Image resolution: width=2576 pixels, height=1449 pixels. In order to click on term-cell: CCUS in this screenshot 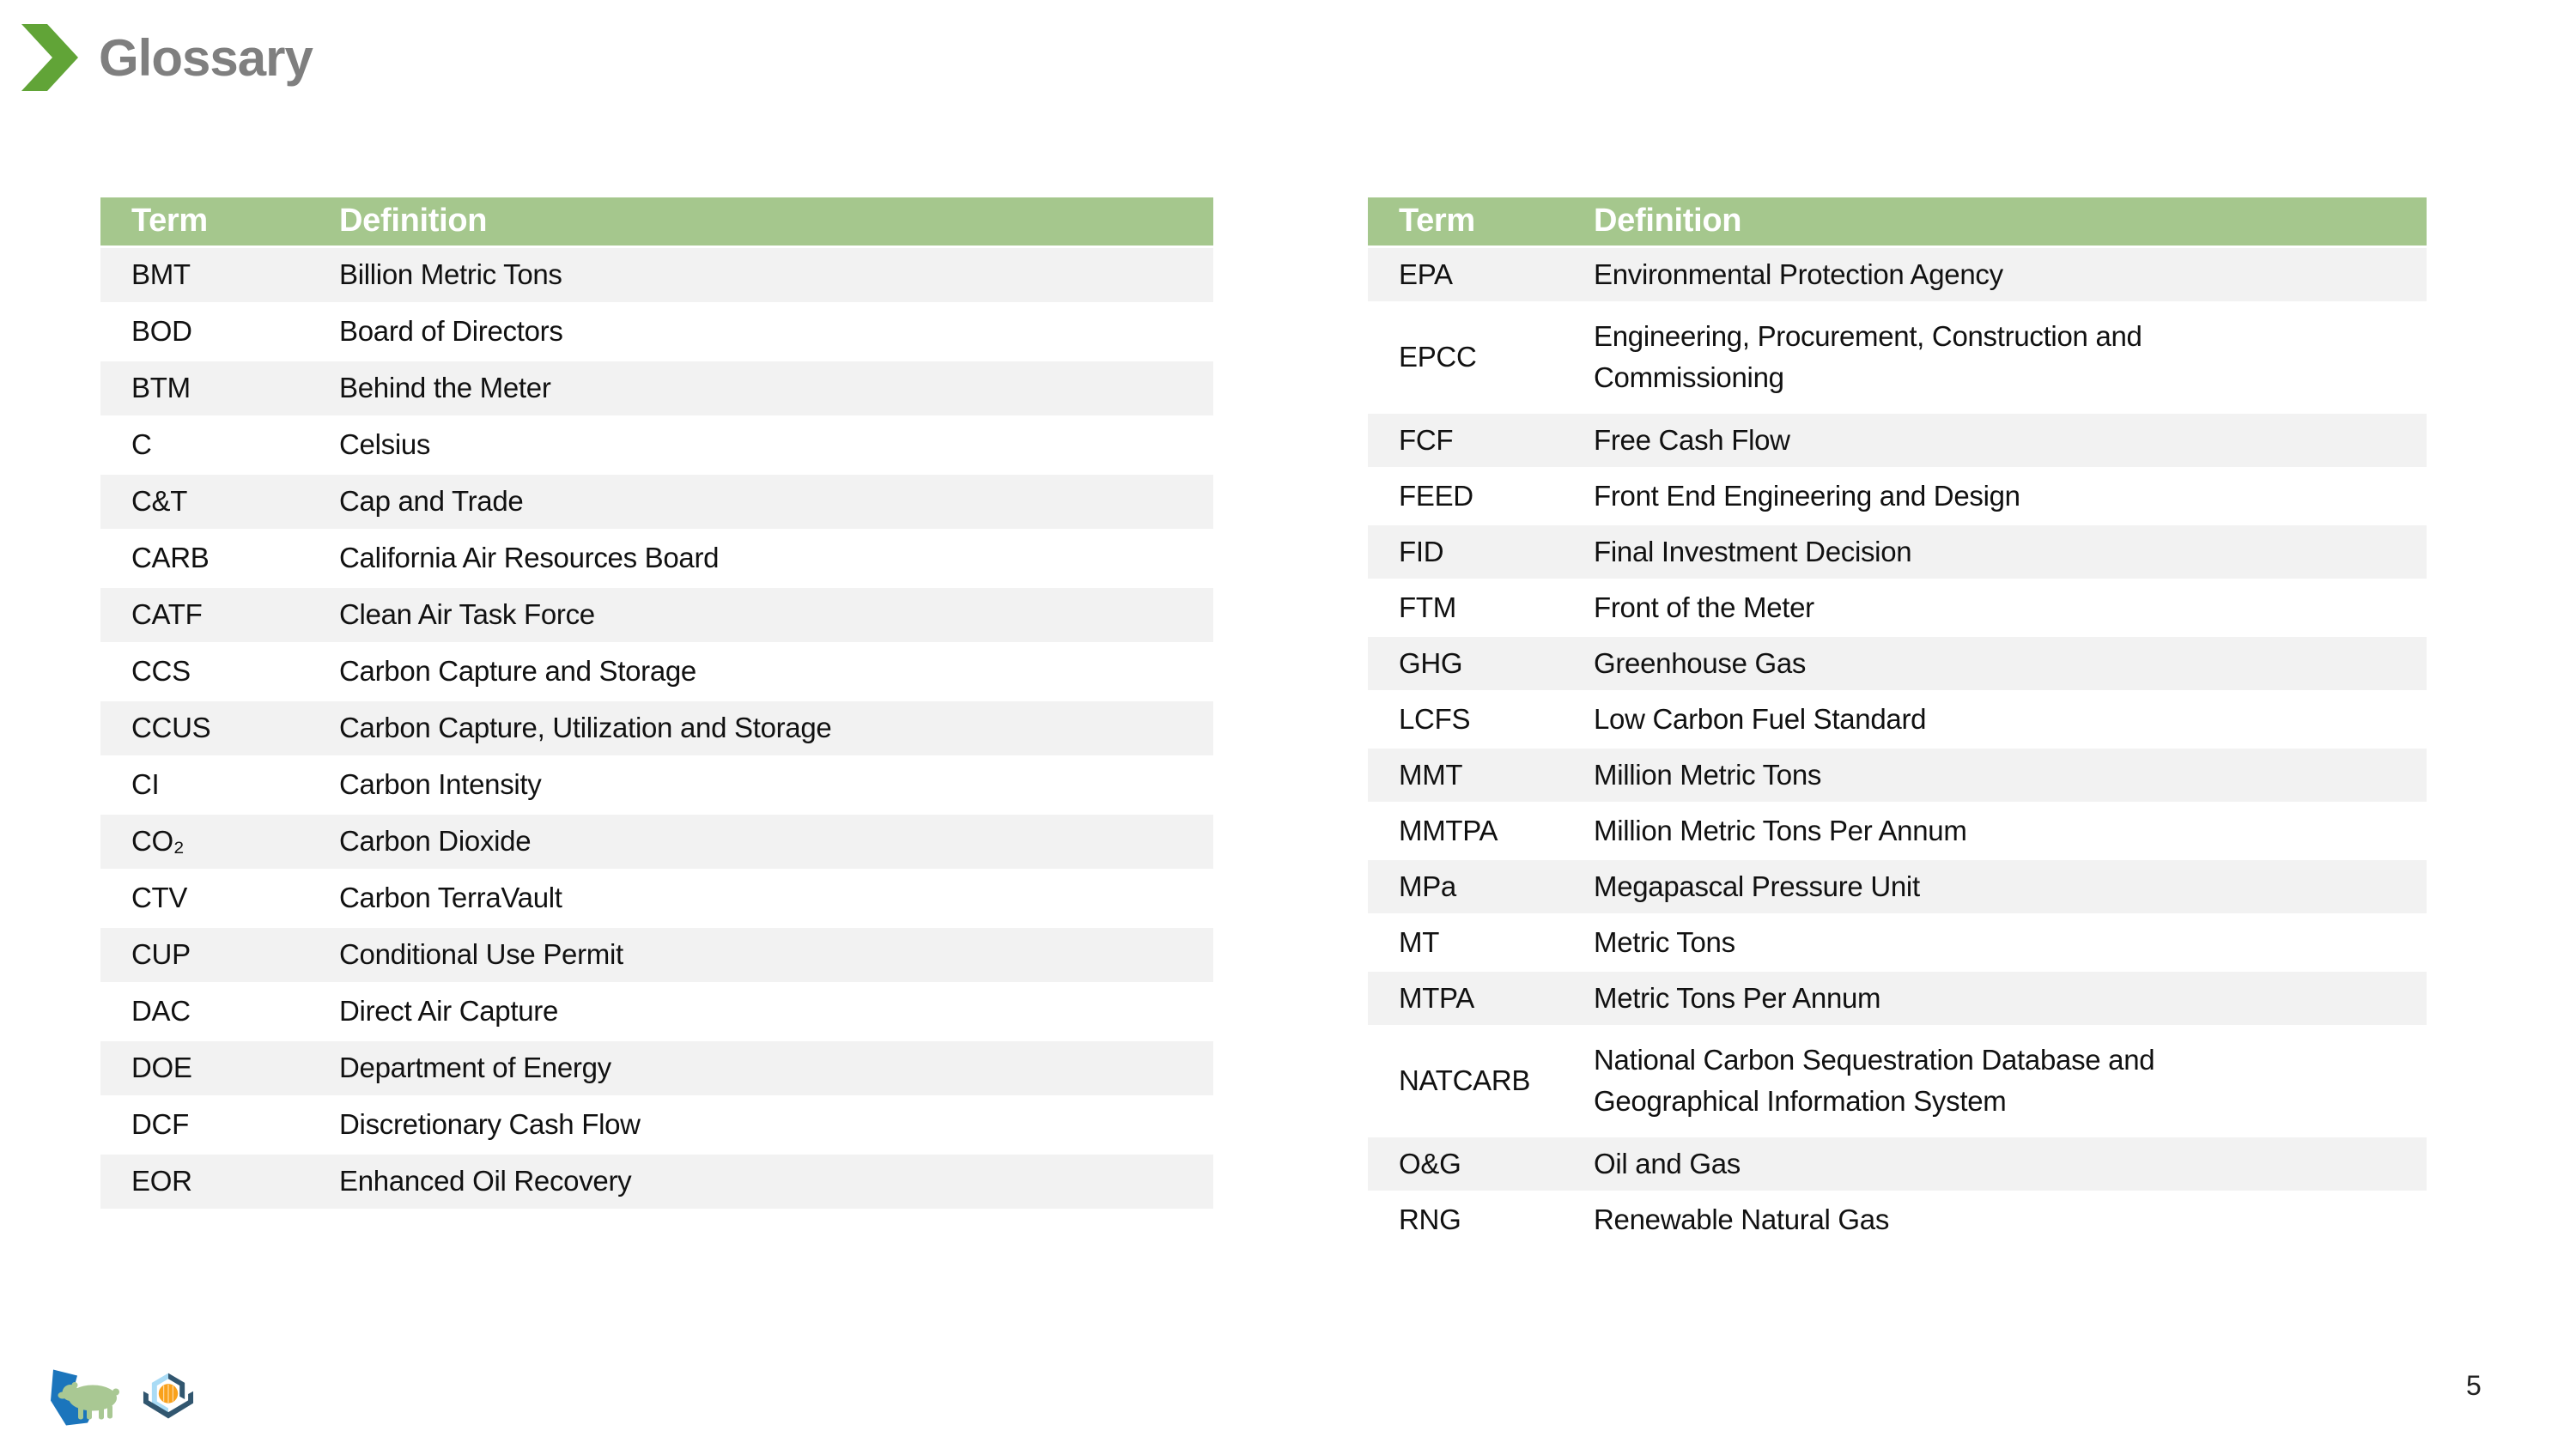, I will do `click(171, 728)`.